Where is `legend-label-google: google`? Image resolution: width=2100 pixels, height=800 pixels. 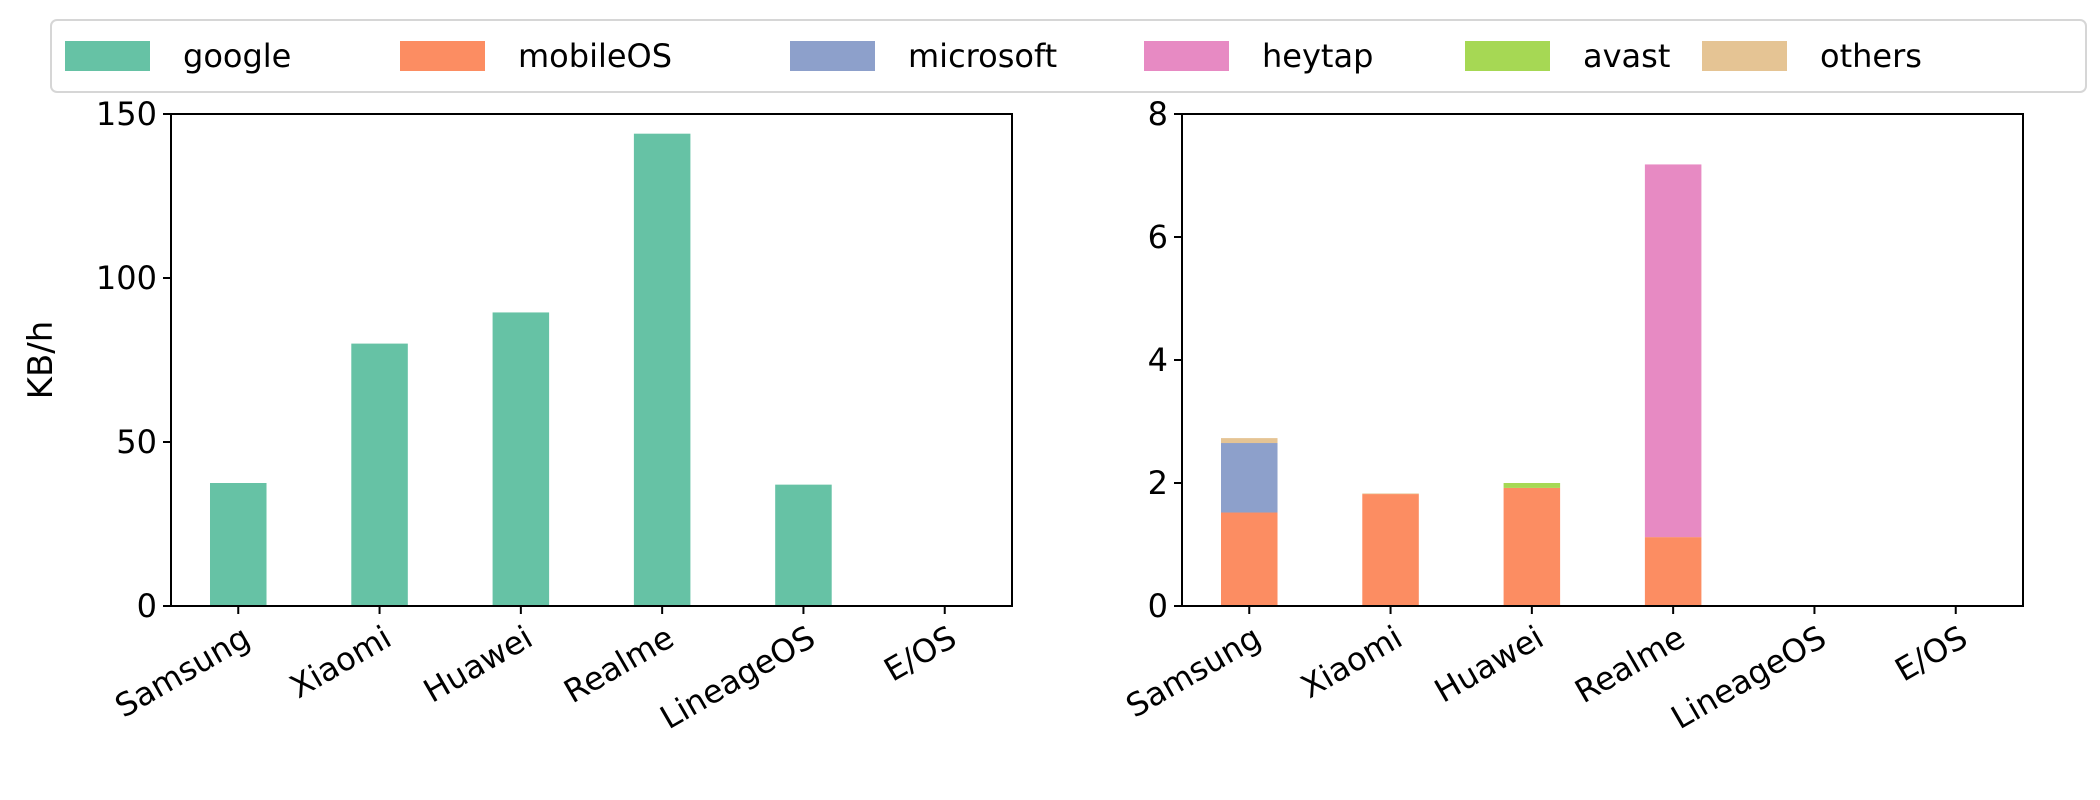
legend-label-google: google is located at coordinates (237, 56).